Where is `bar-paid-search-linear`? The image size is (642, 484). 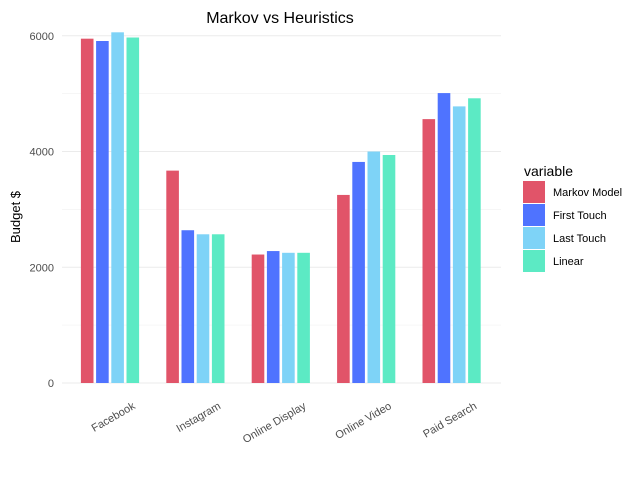 bar-paid-search-linear is located at coordinates (474, 240).